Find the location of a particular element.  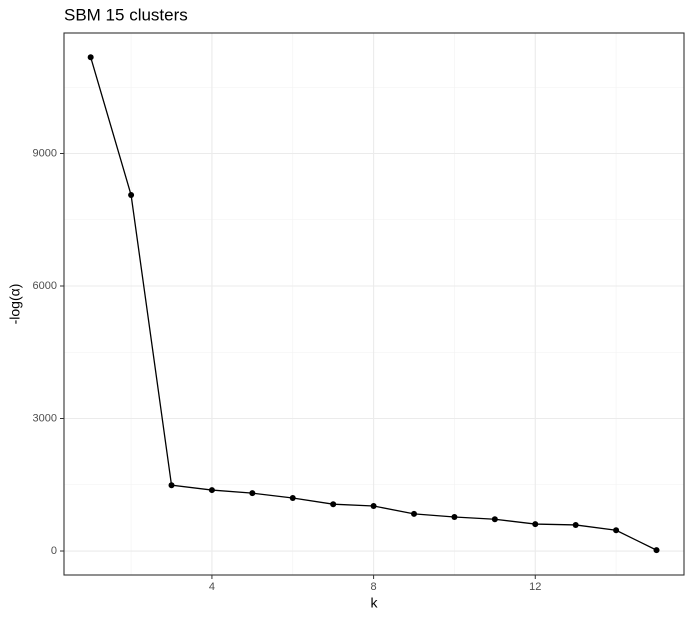

y-tick-label: 3000 is located at coordinates (45, 418).